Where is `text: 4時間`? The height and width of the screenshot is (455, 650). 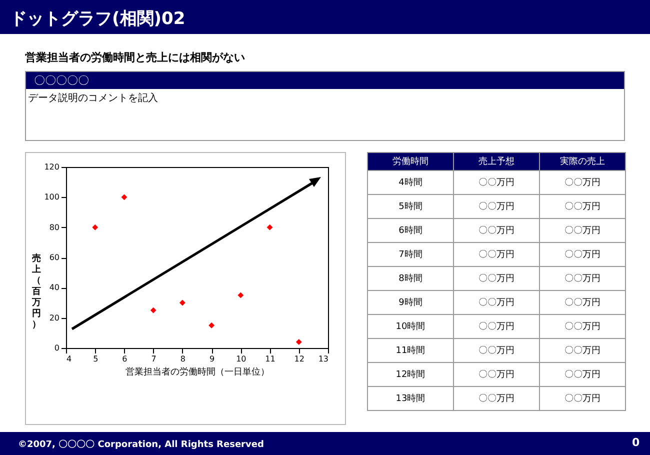
text: 4時間 is located at coordinates (411, 182).